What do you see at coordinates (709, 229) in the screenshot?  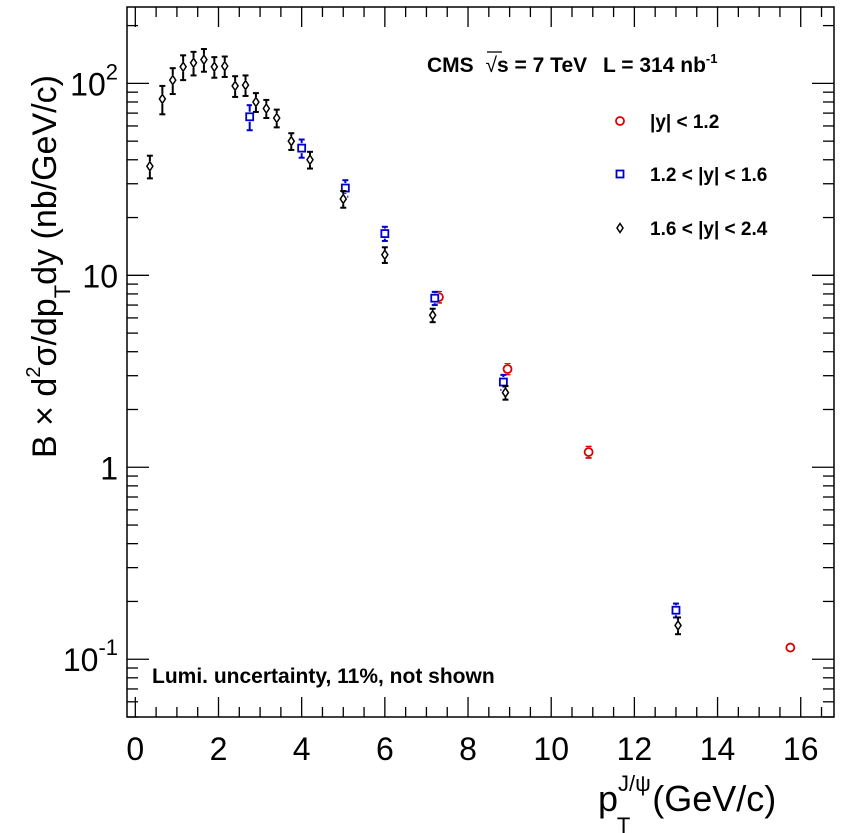 I see `legend-label: 1.6 < |y| < 2.4` at bounding box center [709, 229].